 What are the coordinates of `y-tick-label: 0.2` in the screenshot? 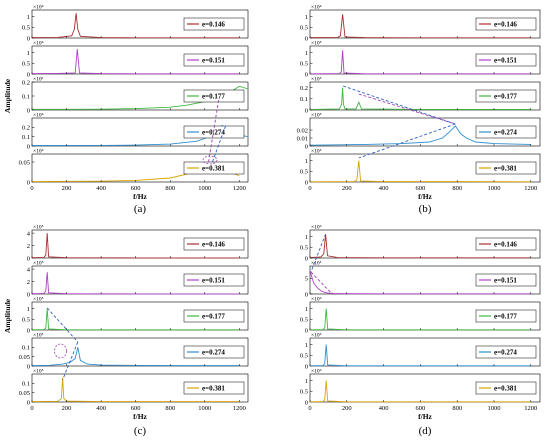 It's located at (26, 128).